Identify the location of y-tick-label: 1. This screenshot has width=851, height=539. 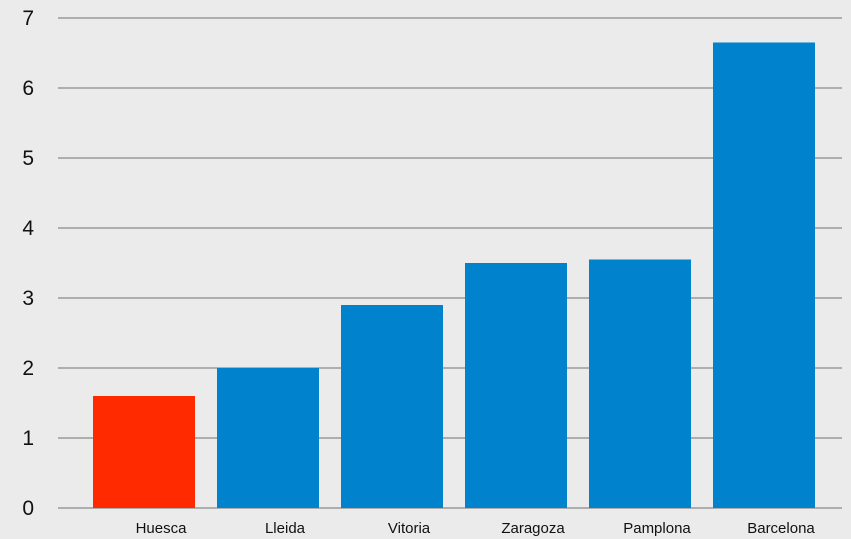
(28, 438).